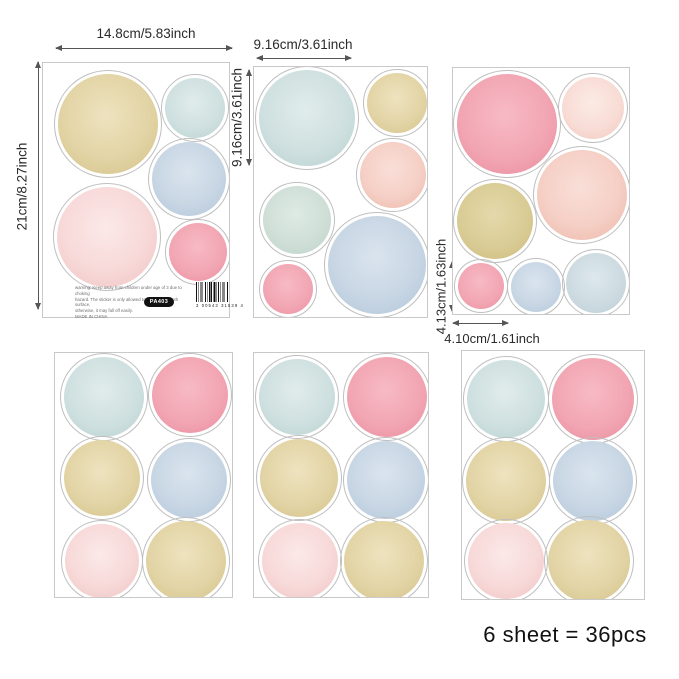 Image resolution: width=679 pixels, height=679 pixels. I want to click on sku-badge: PA403, so click(159, 302).